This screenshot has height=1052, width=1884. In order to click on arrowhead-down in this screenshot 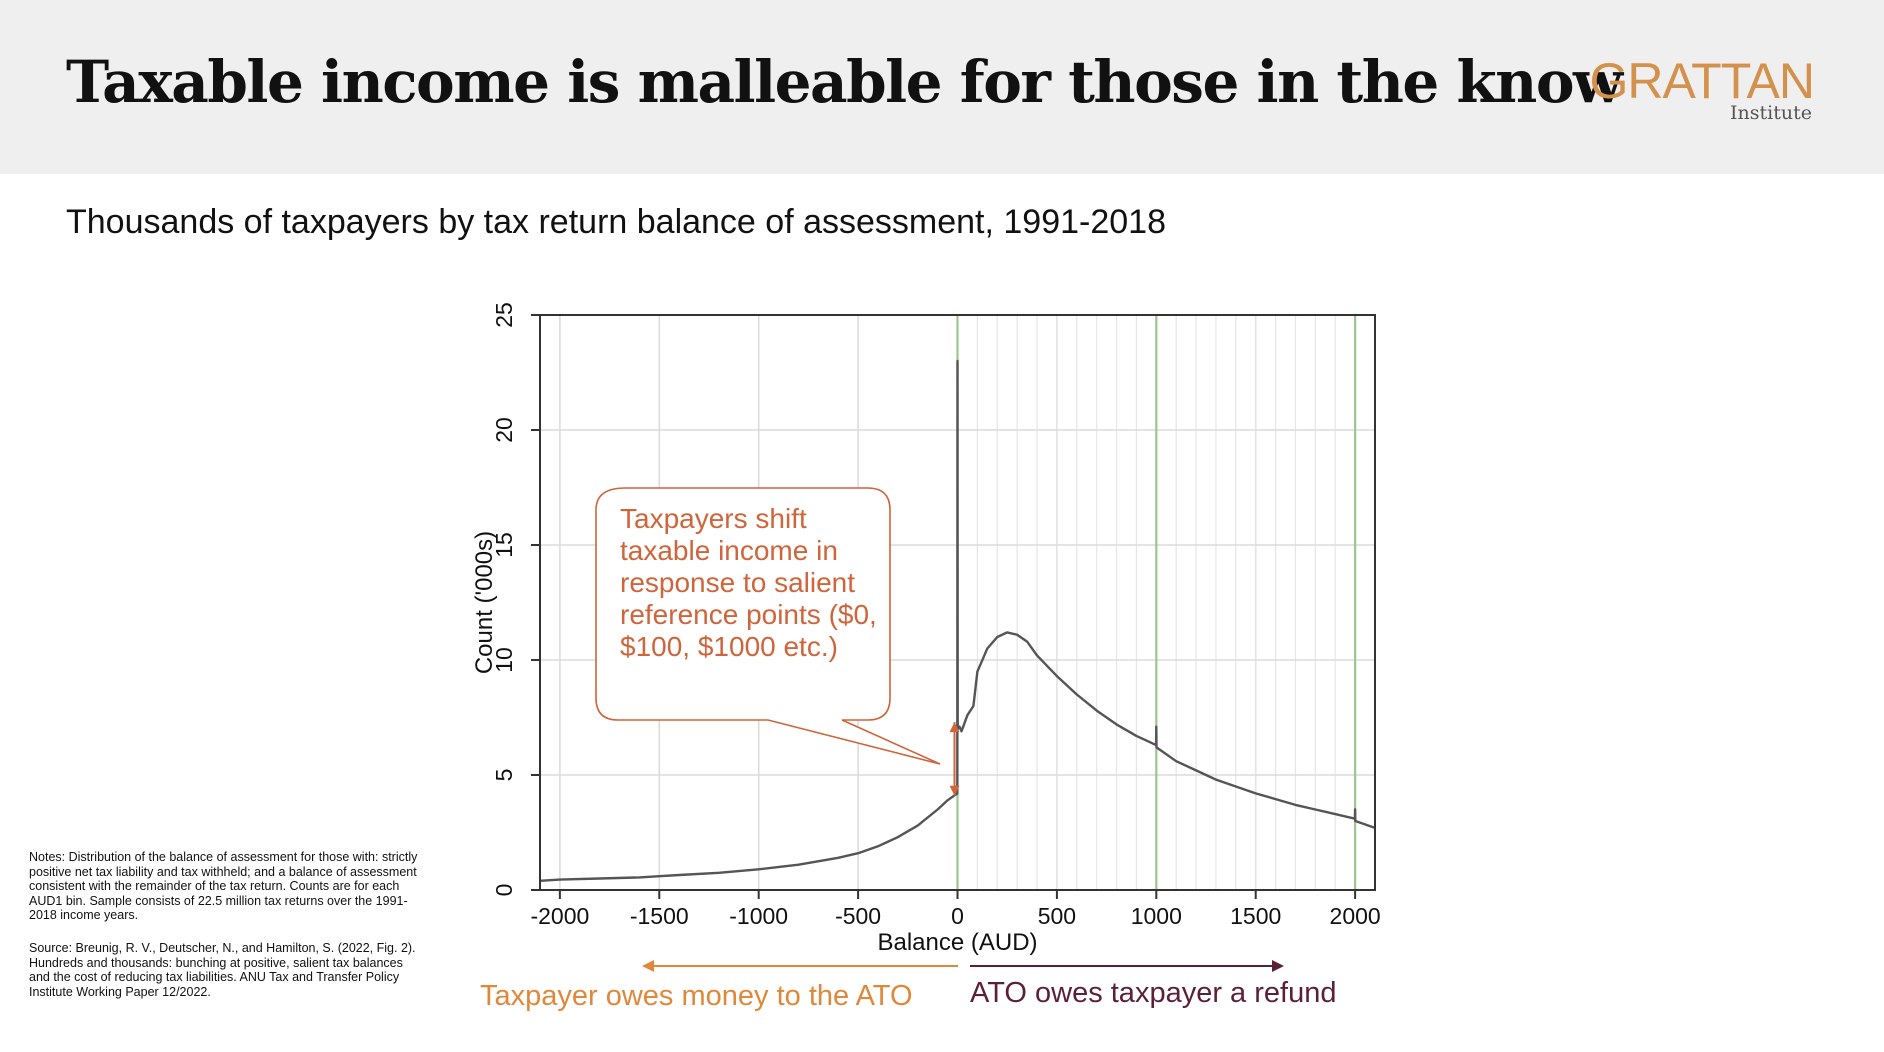, I will do `click(954, 790)`.